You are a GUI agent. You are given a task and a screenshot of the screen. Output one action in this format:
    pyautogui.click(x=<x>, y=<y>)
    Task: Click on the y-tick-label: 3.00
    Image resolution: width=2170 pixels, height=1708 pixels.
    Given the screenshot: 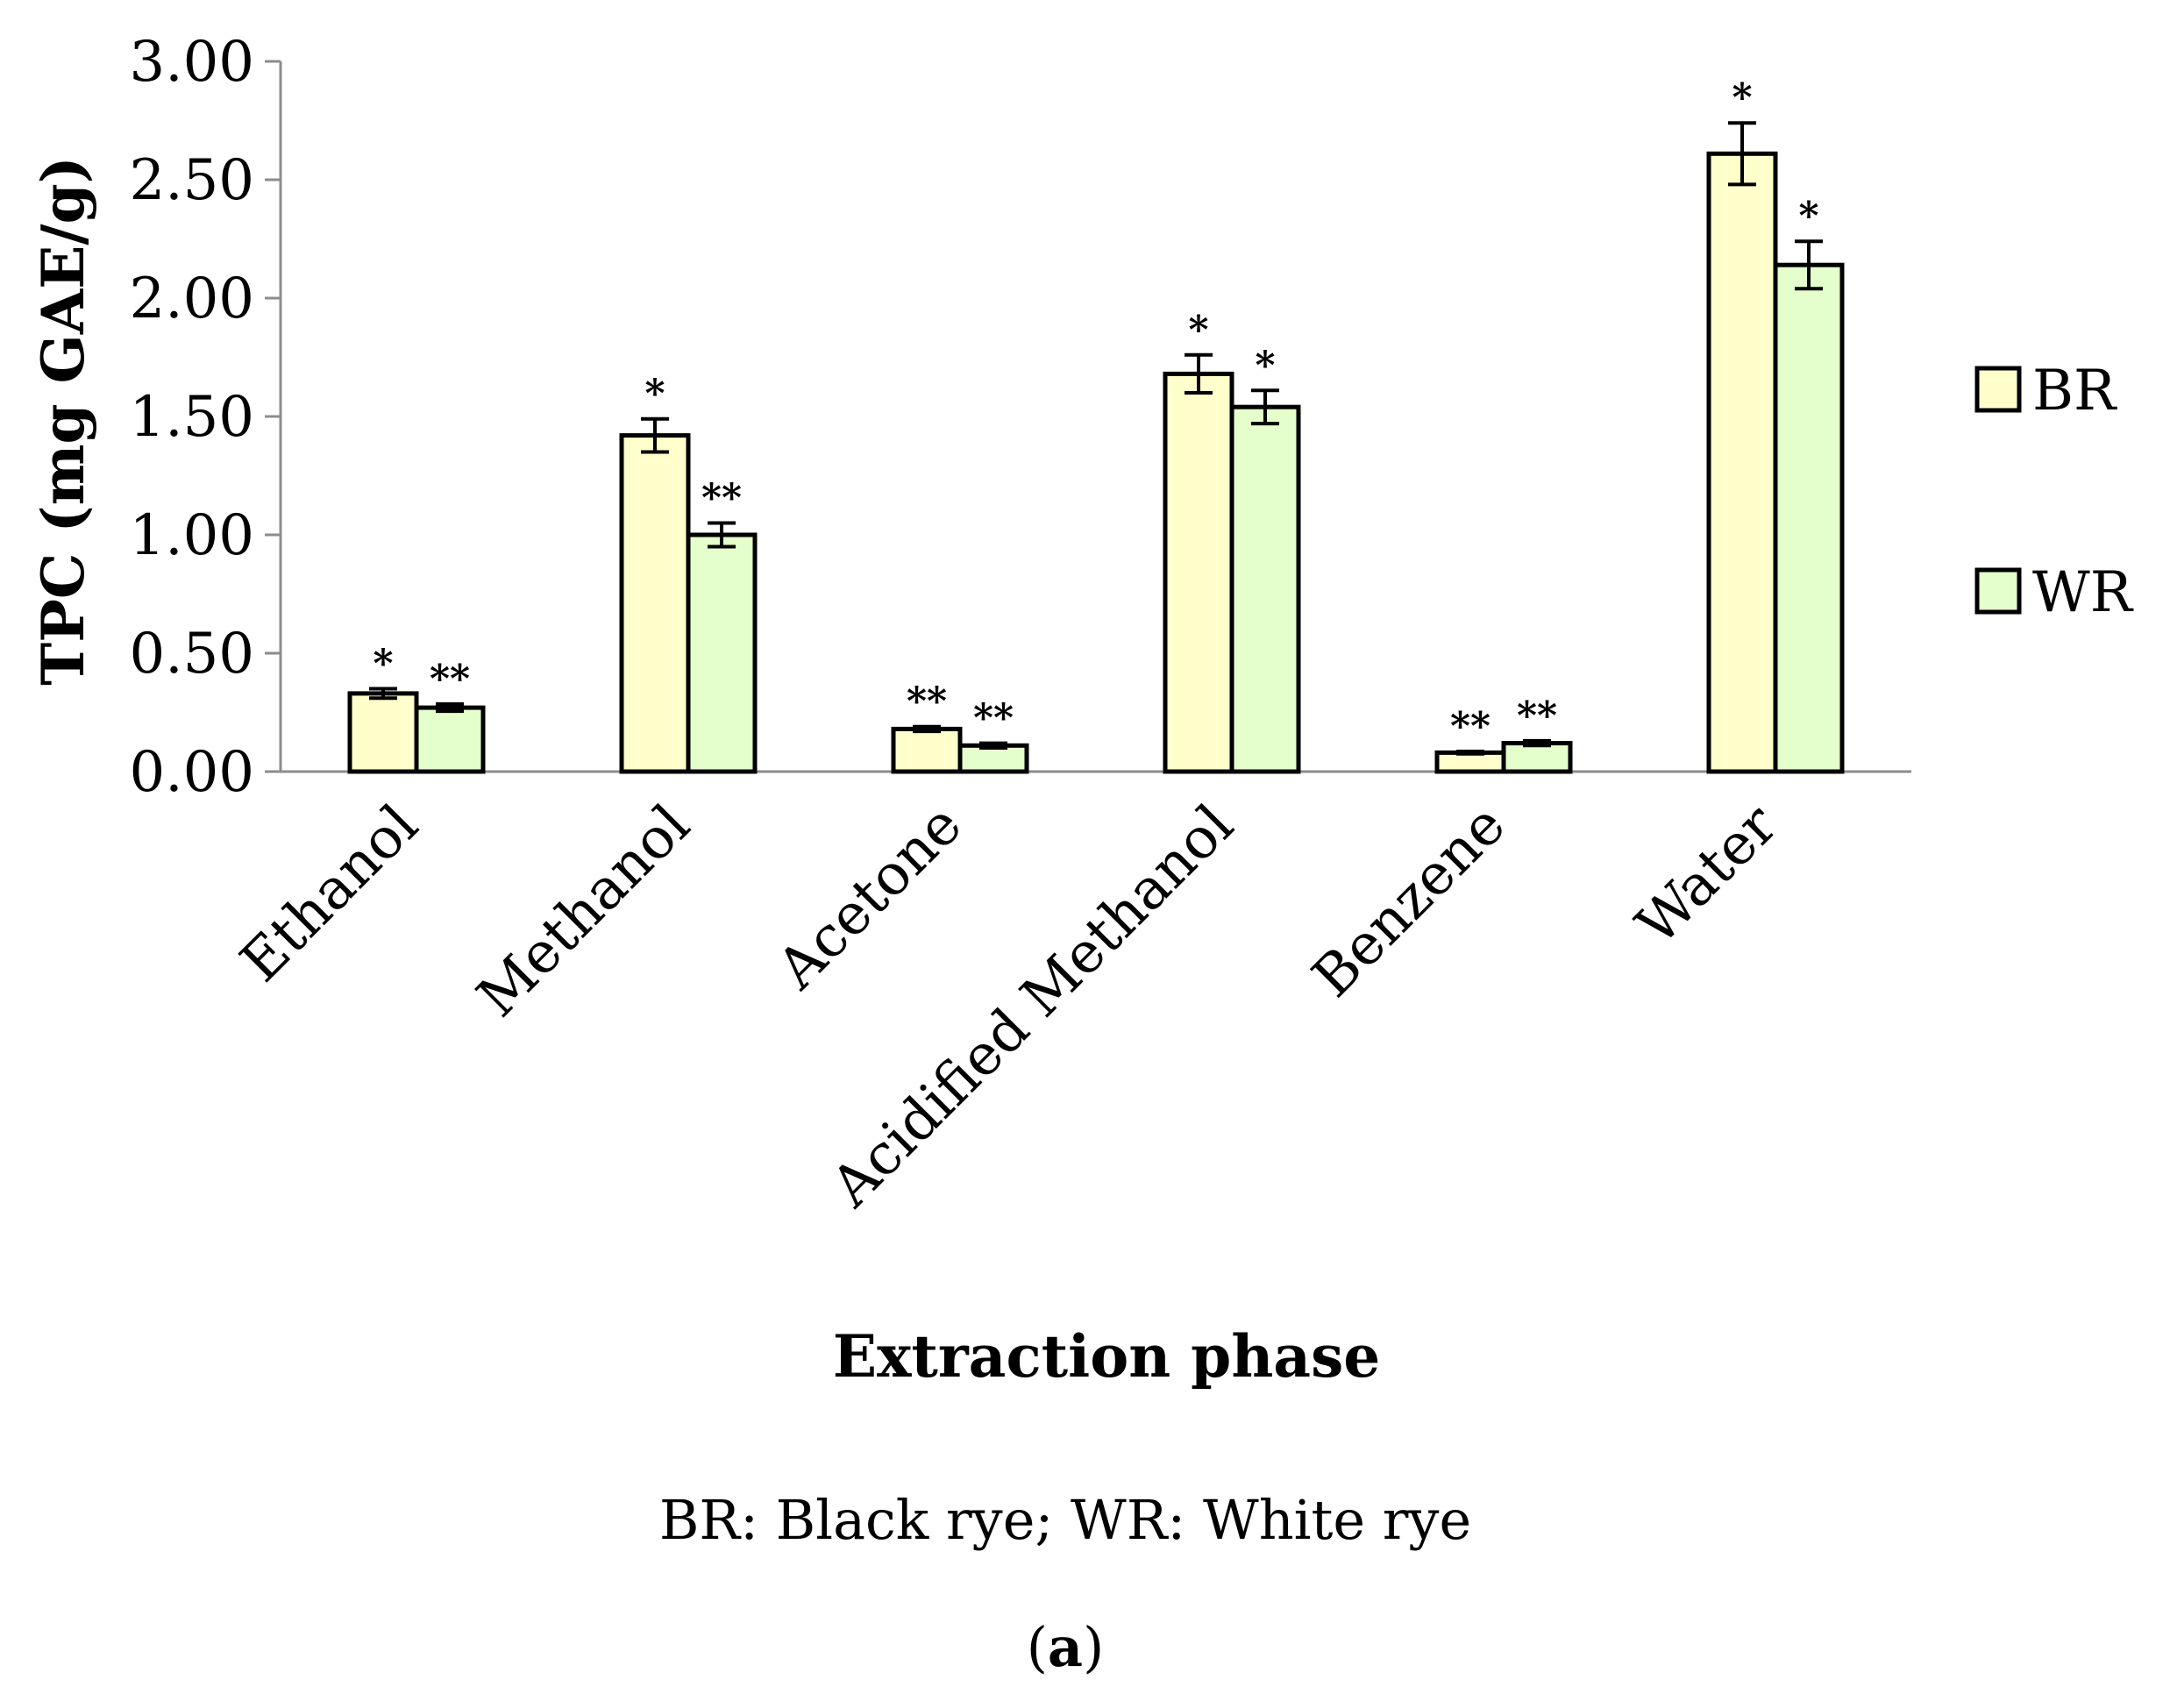 What is the action you would take?
    pyautogui.click(x=192, y=62)
    